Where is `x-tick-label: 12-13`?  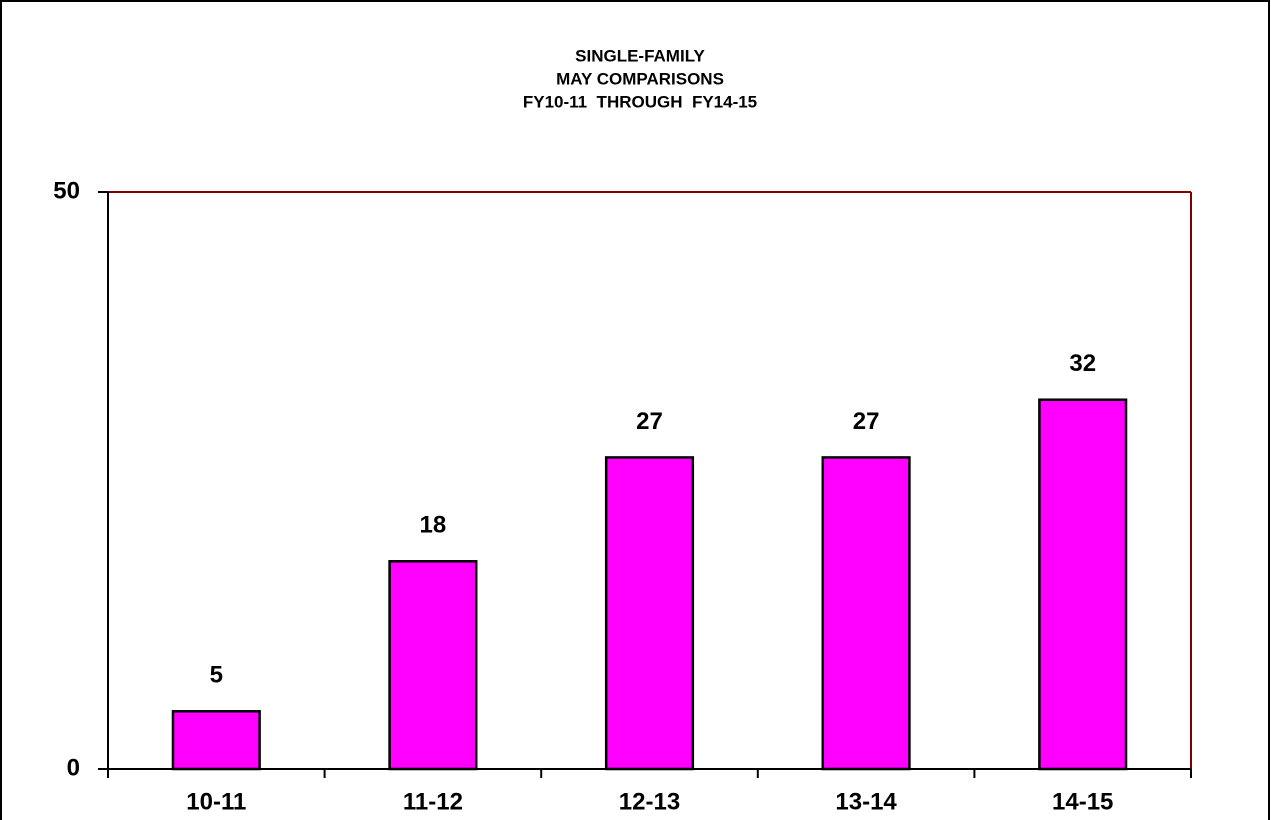
x-tick-label: 12-13 is located at coordinates (649, 801).